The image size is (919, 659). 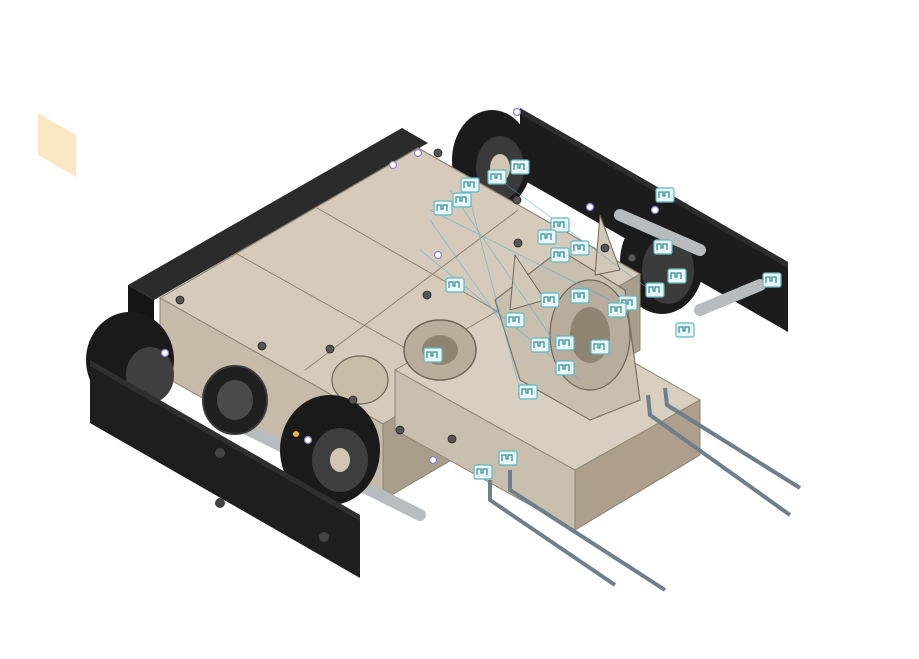 I want to click on left-fork, so click(x=577, y=531).